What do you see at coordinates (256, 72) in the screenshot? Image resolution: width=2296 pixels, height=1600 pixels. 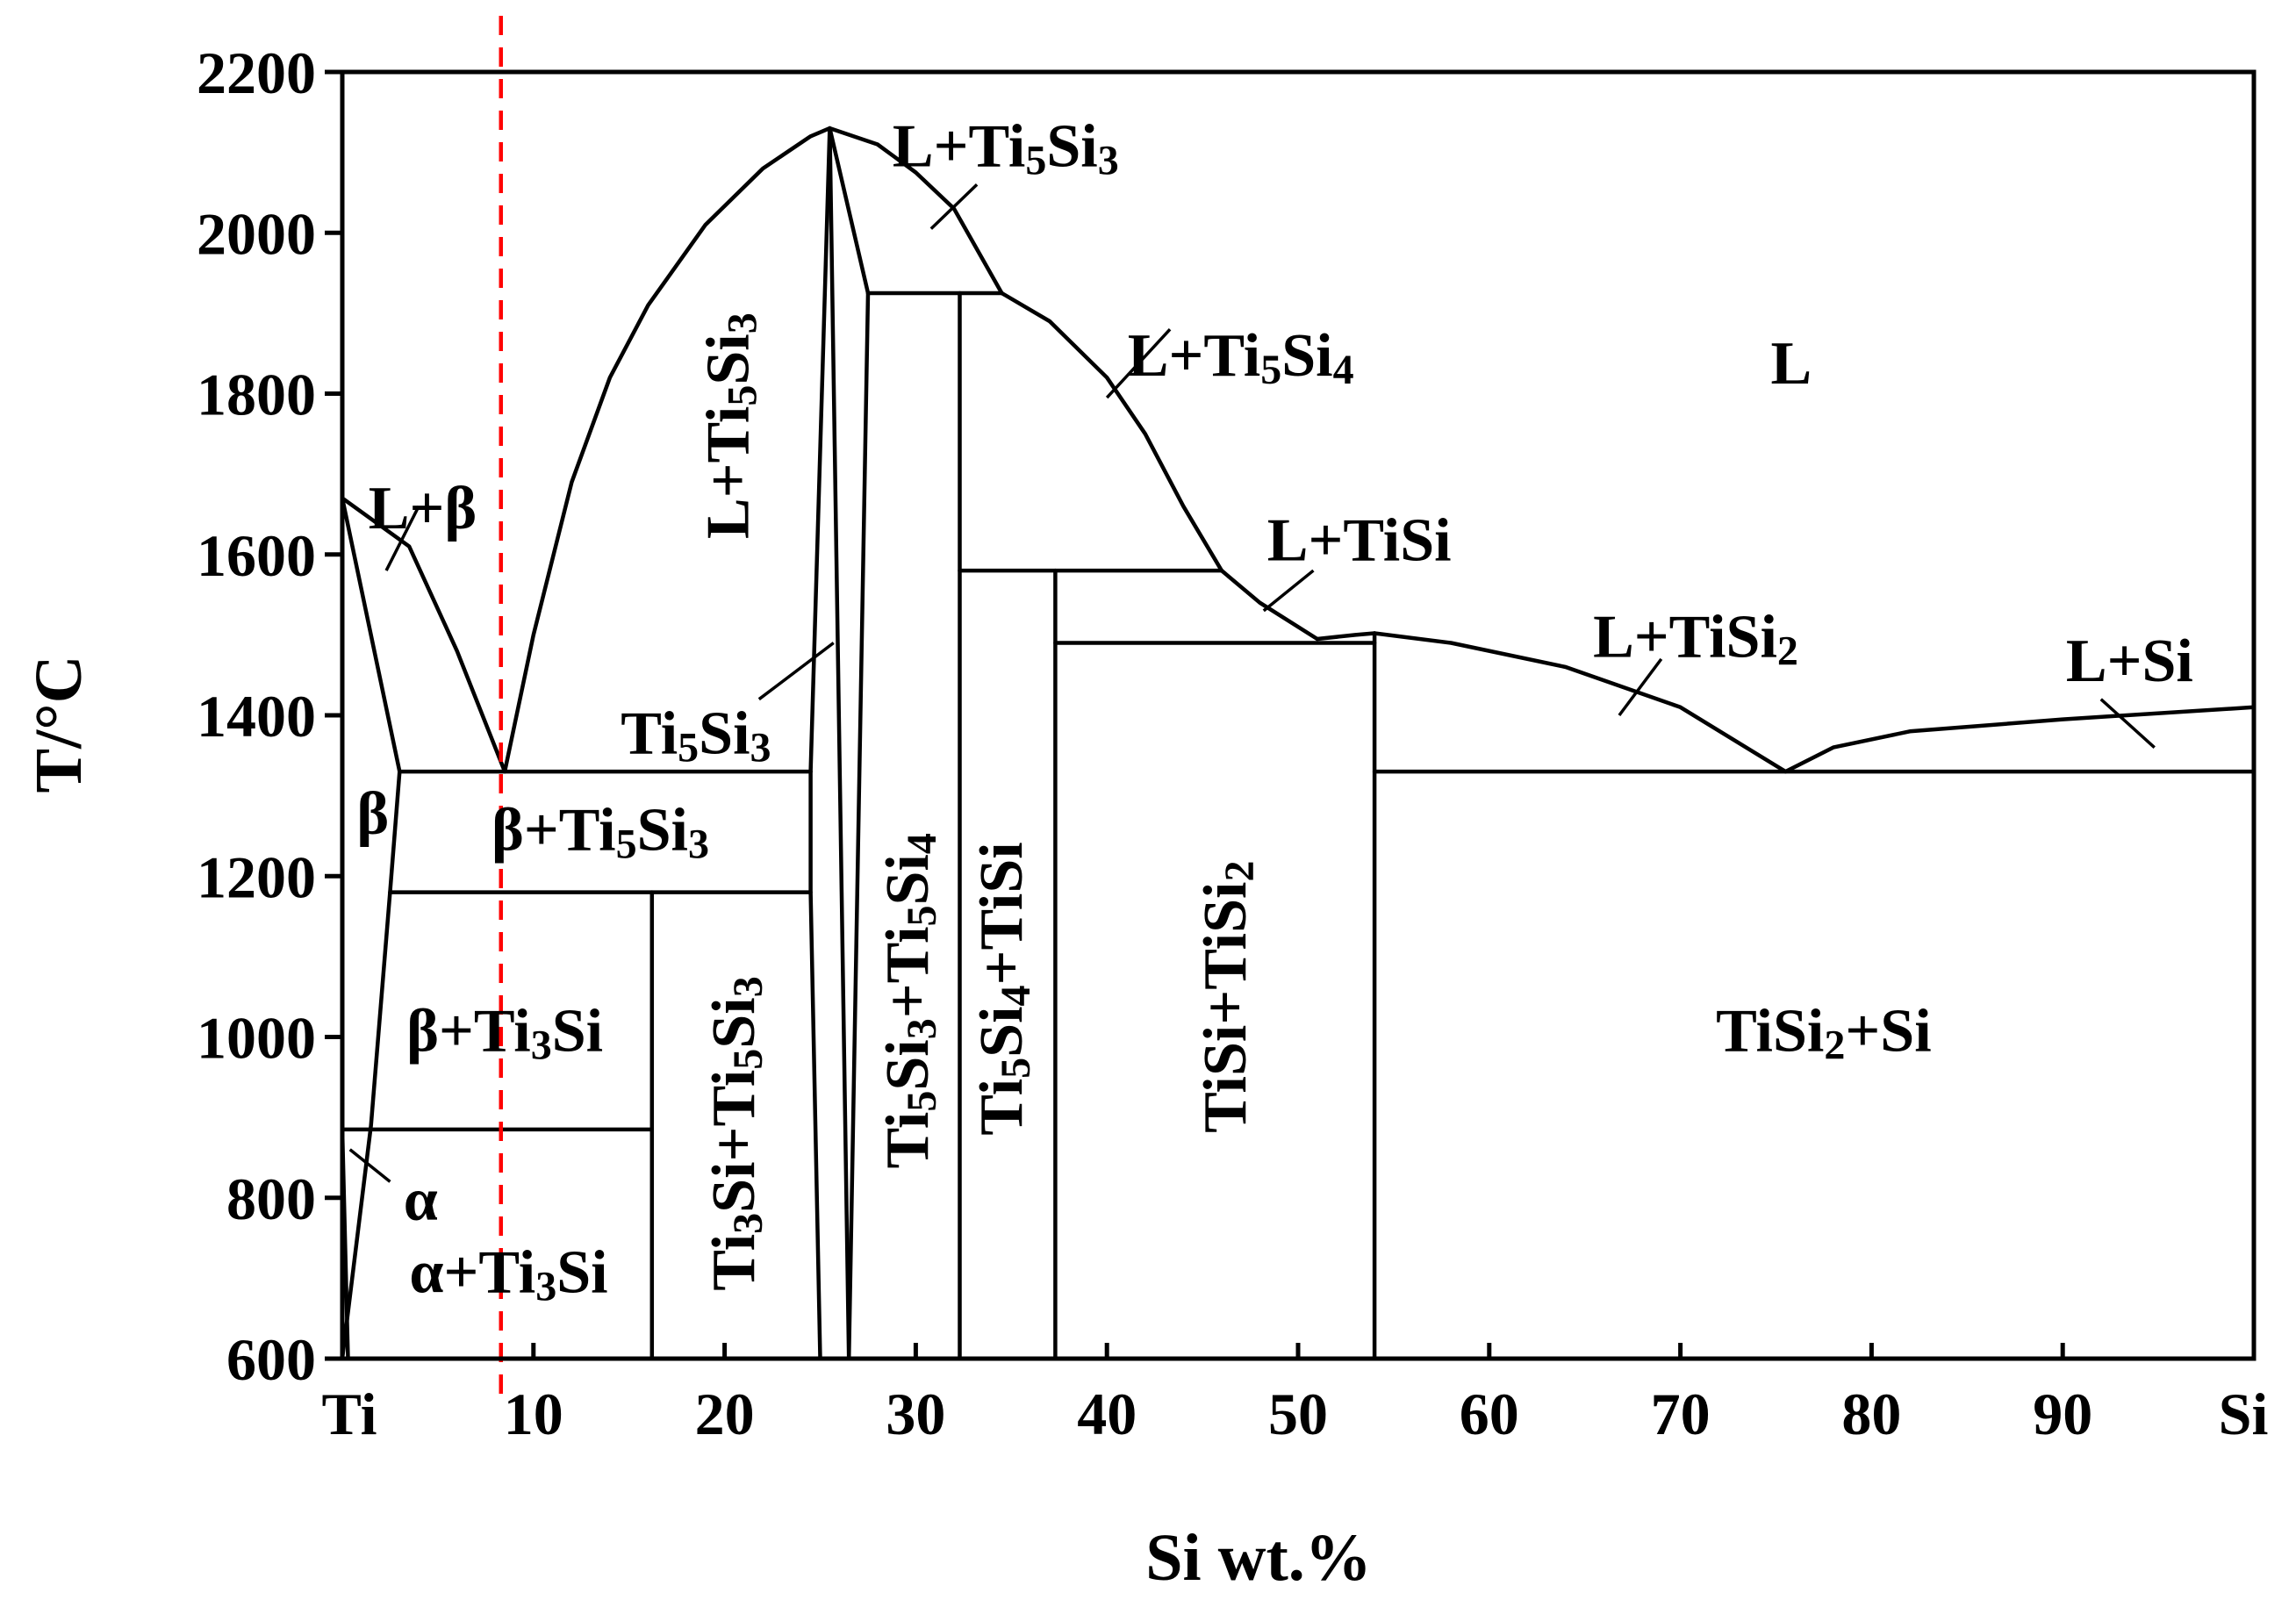 I see `y-tick-label: 2200` at bounding box center [256, 72].